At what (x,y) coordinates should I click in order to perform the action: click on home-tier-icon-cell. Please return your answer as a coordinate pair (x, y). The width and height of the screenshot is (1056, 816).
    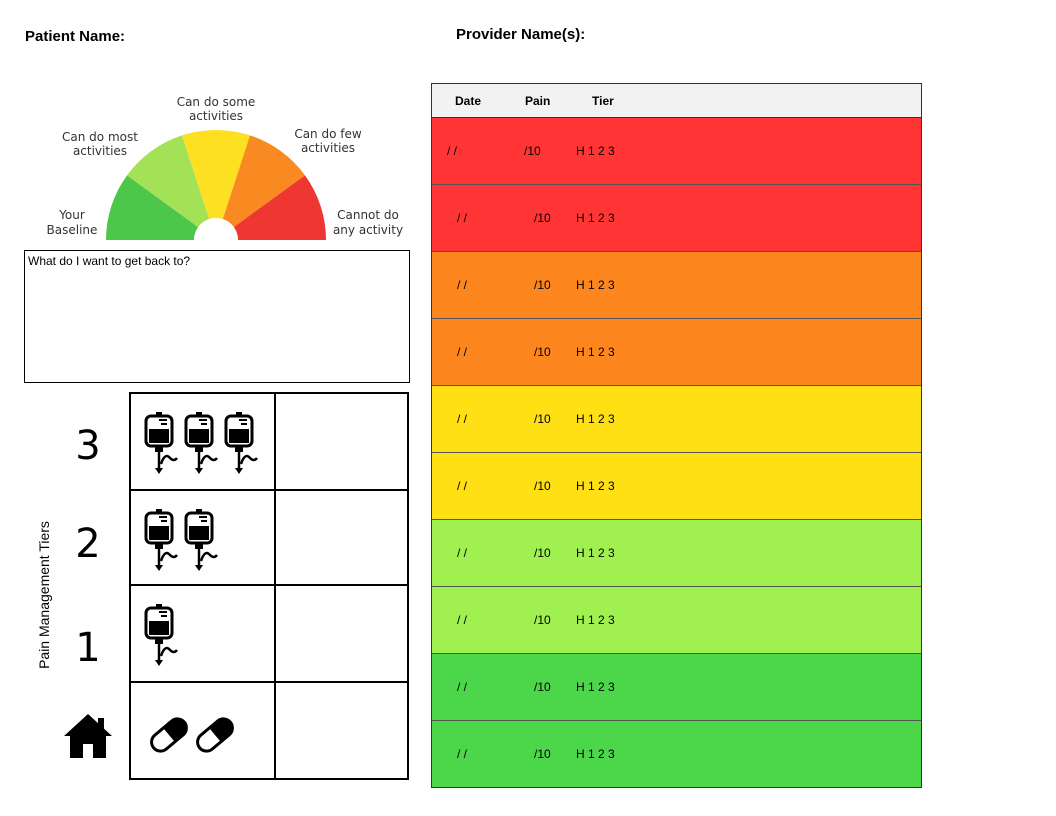
    Looking at the image, I should click on (202, 730).